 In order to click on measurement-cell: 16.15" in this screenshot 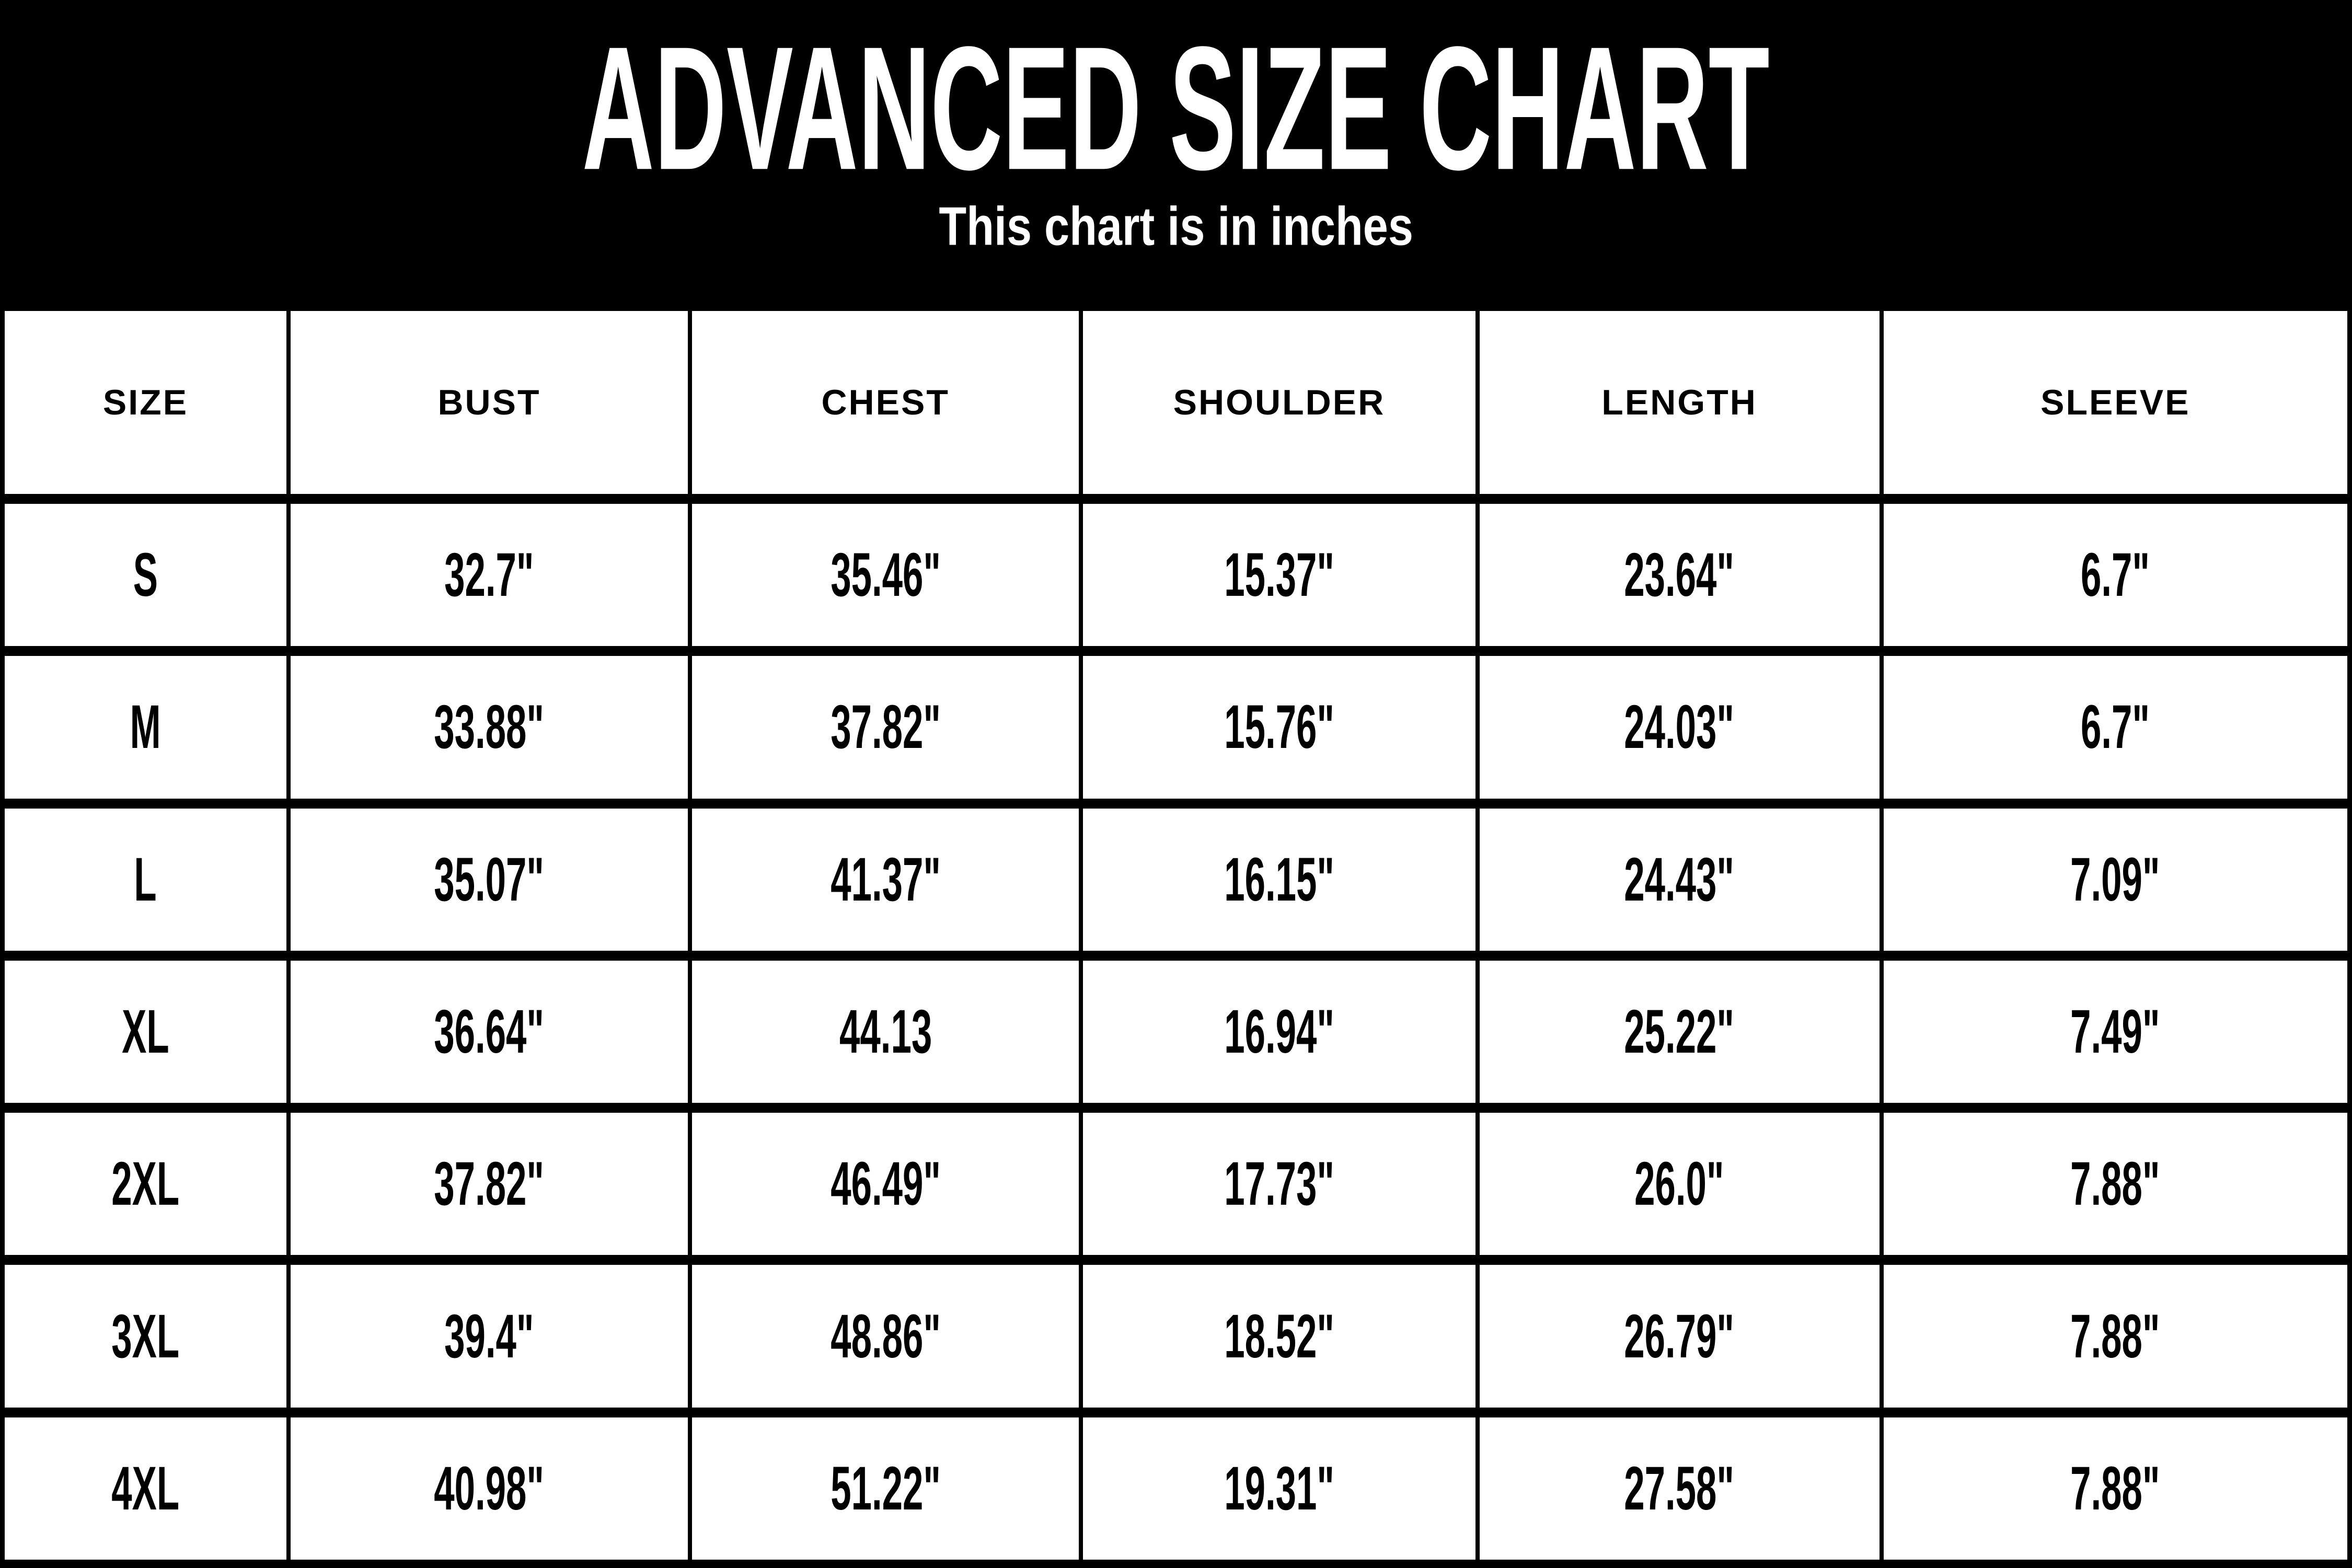, I will do `click(1279, 879)`.